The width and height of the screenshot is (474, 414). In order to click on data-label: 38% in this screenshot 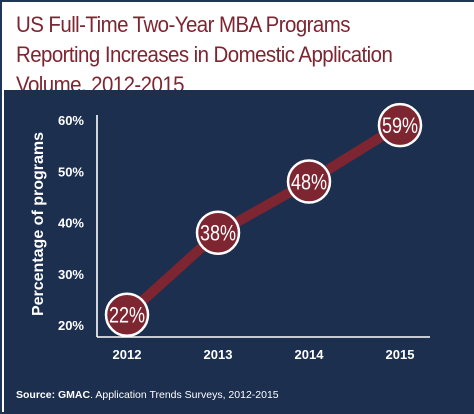, I will do `click(218, 234)`.